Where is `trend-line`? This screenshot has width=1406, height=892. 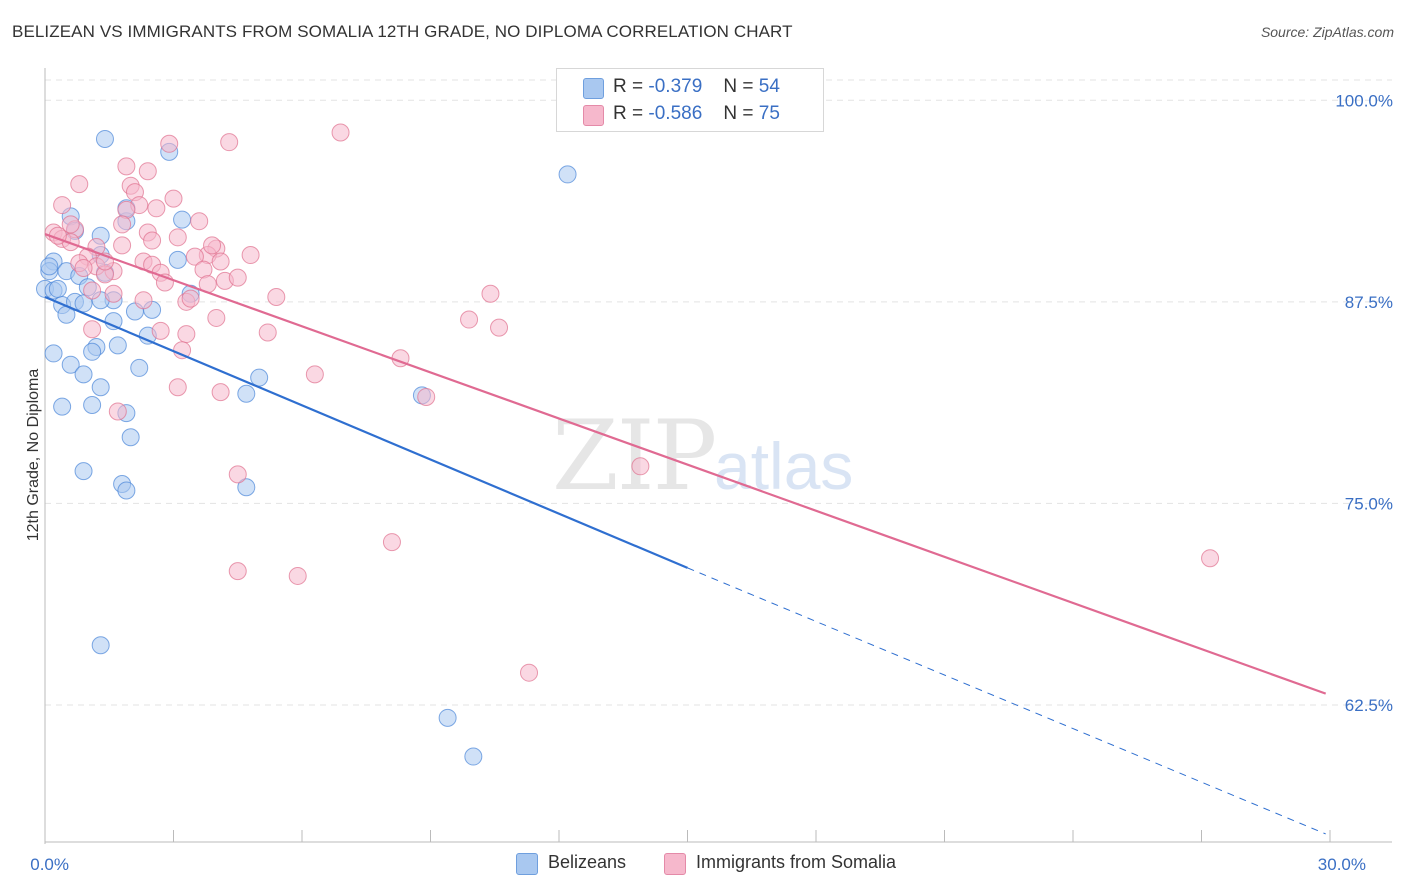
trend-line is located at coordinates (366, 432).